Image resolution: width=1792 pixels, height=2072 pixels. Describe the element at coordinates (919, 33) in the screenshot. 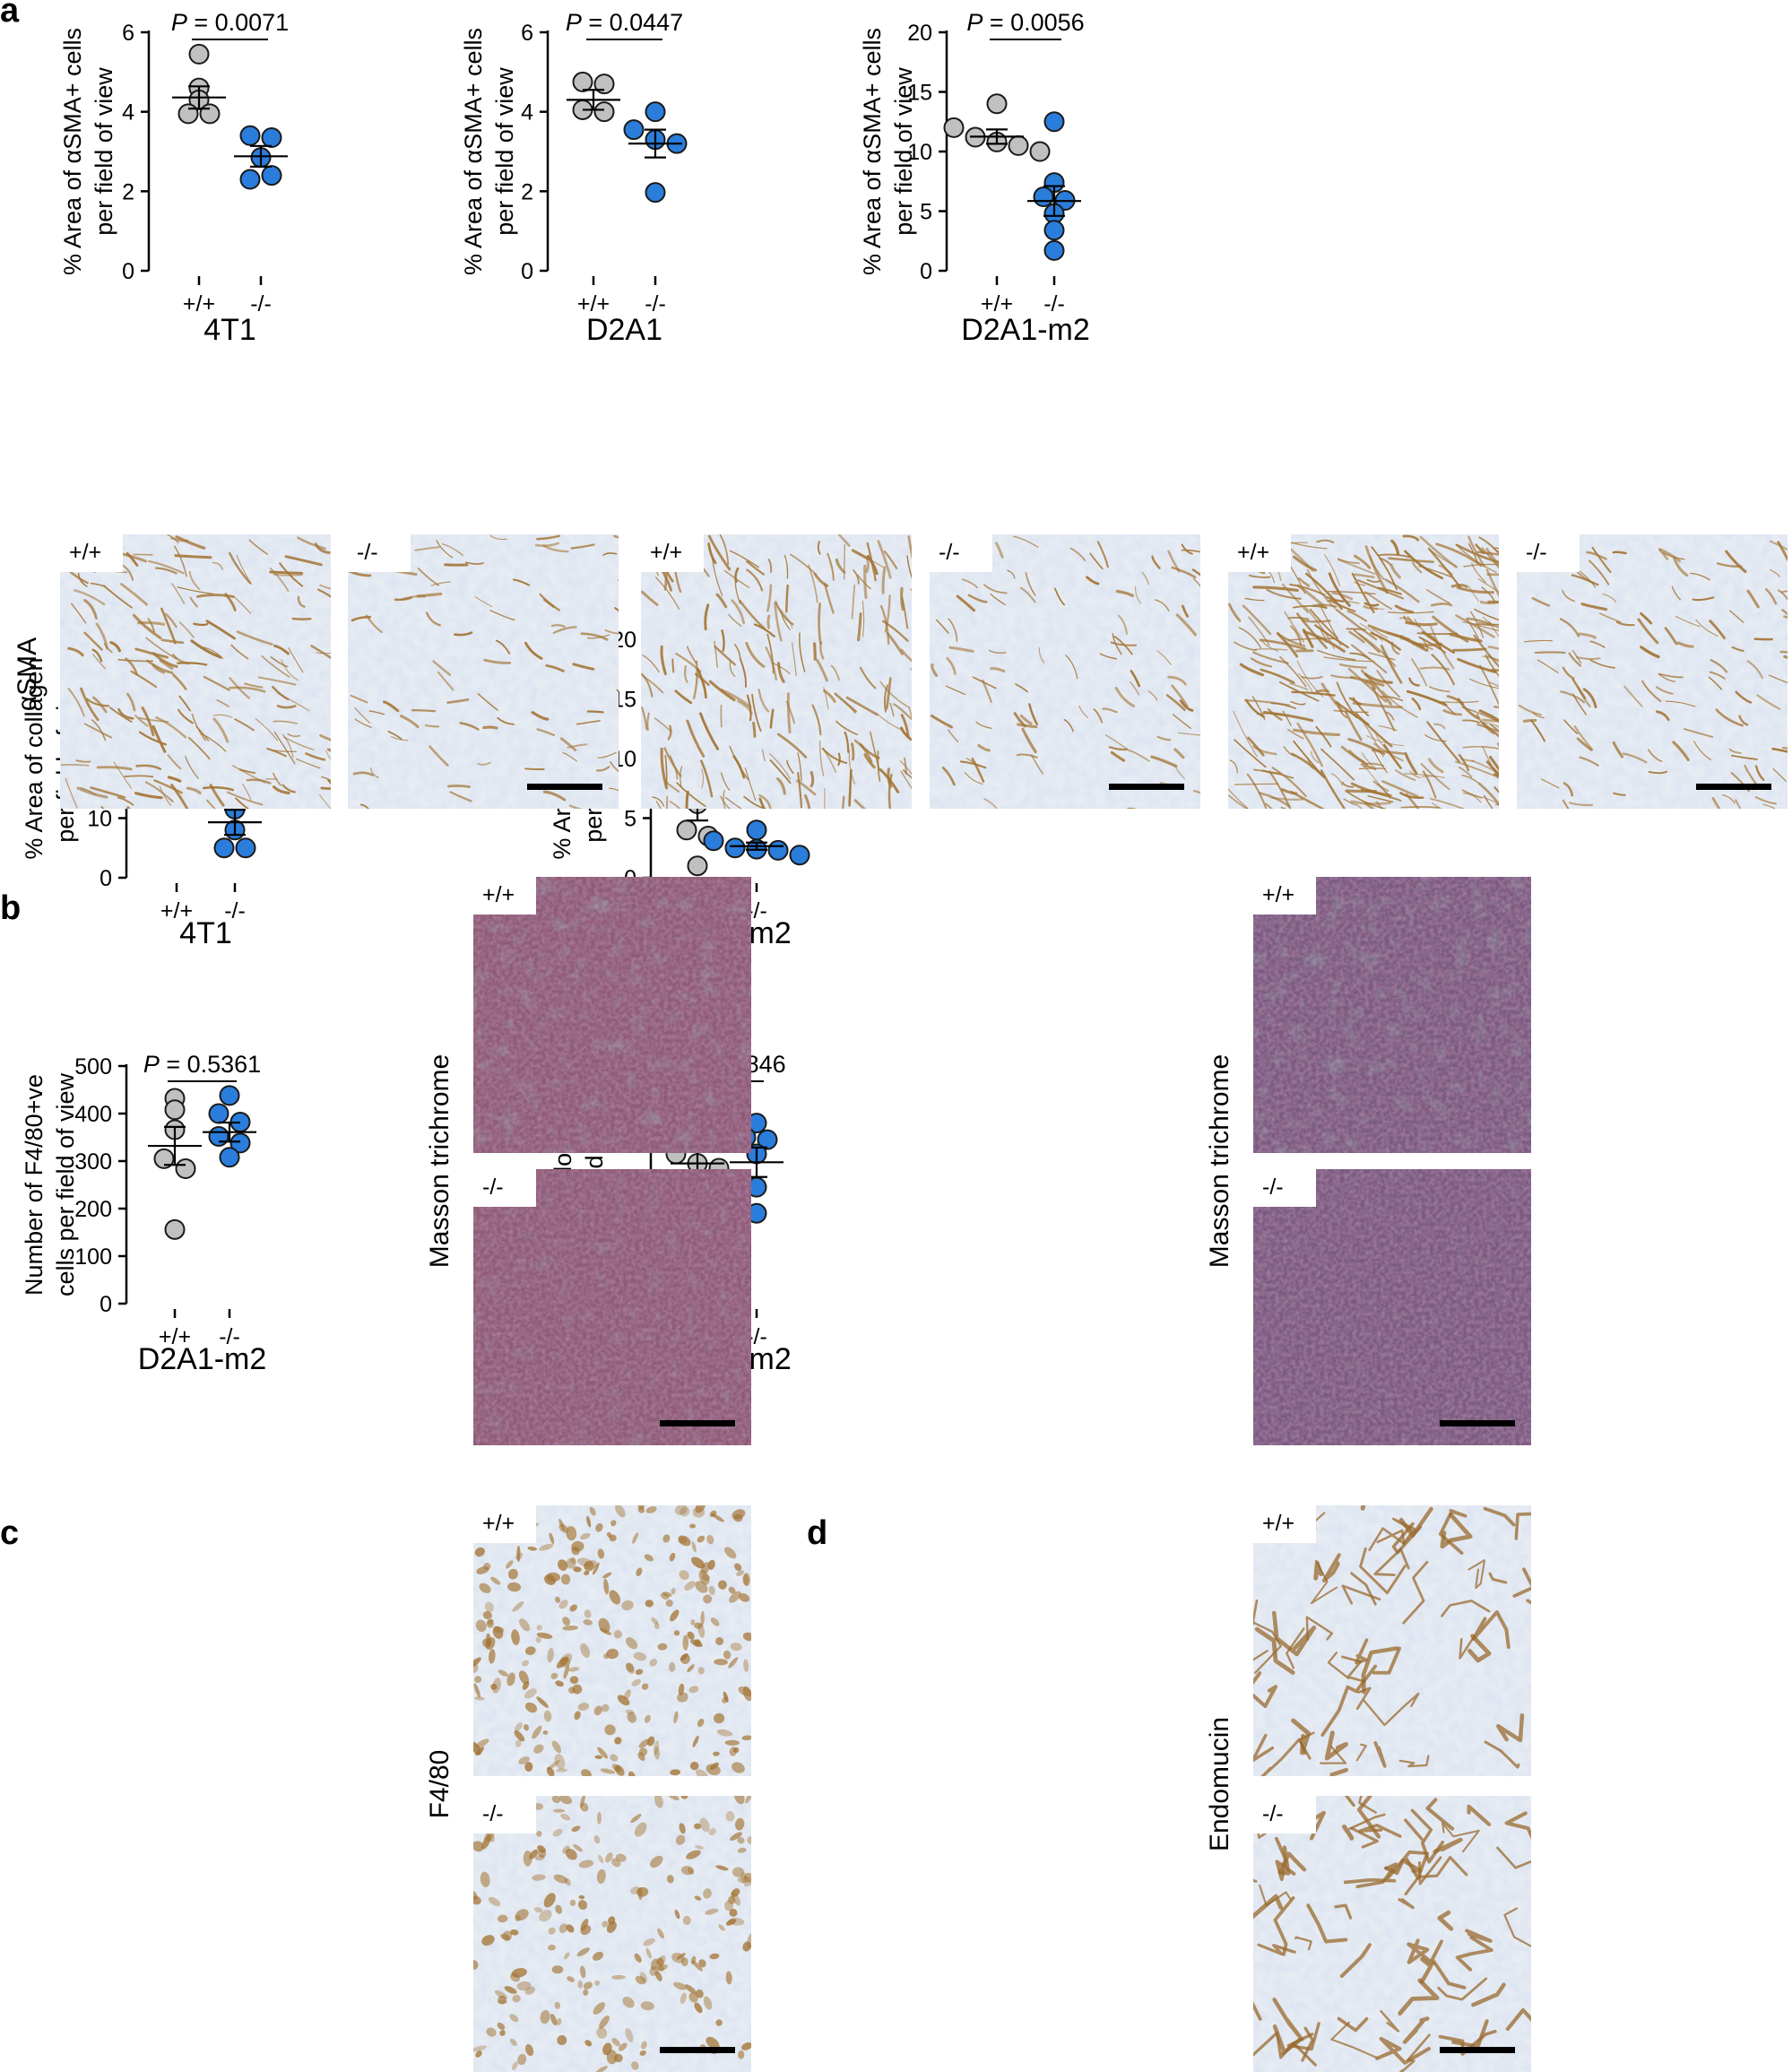

I see `y-tick-label: 20` at that location.